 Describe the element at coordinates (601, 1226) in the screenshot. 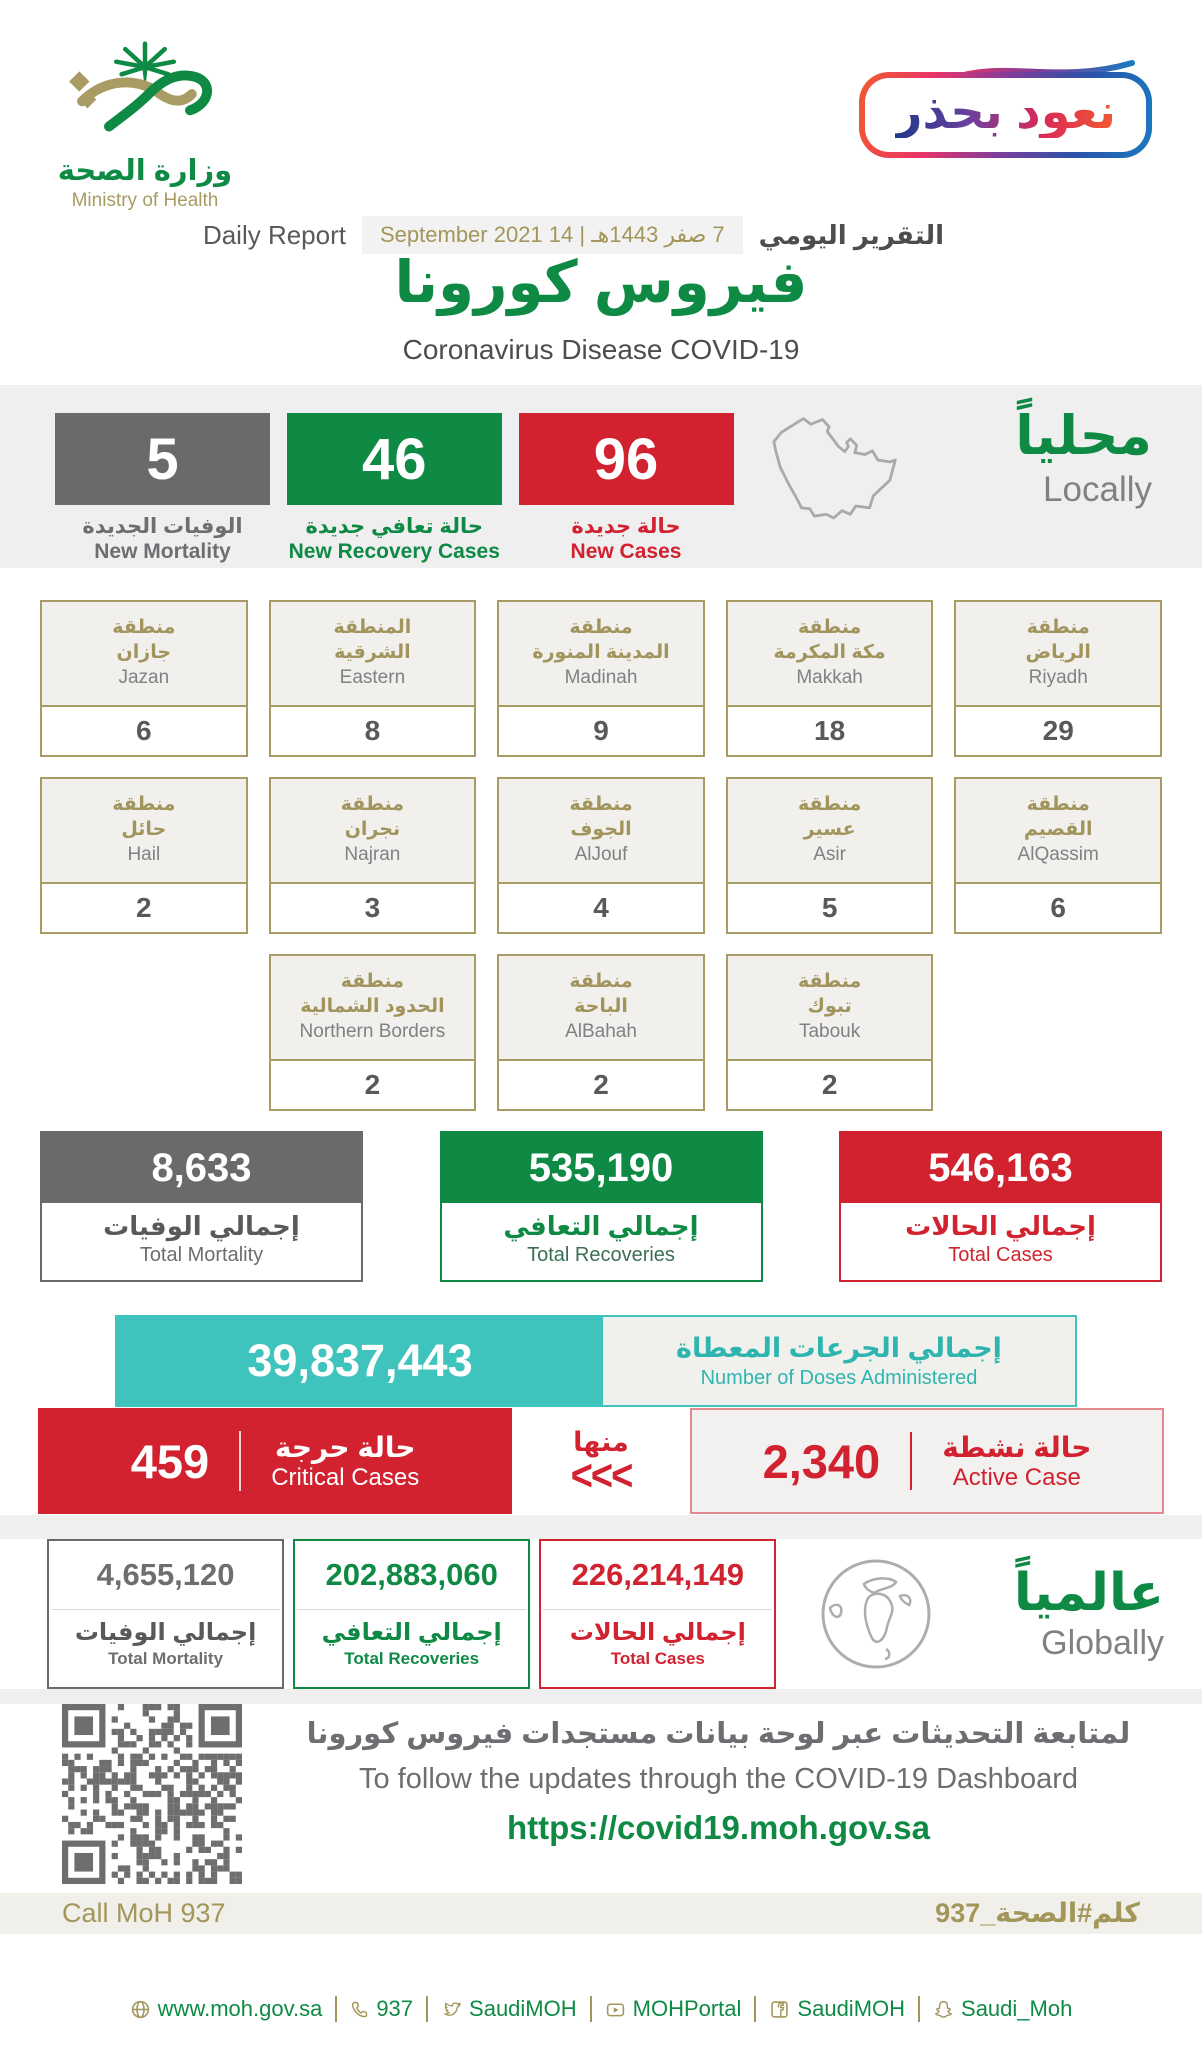

I see `total-recoveries-label-ar: إجمالي التعافي` at that location.